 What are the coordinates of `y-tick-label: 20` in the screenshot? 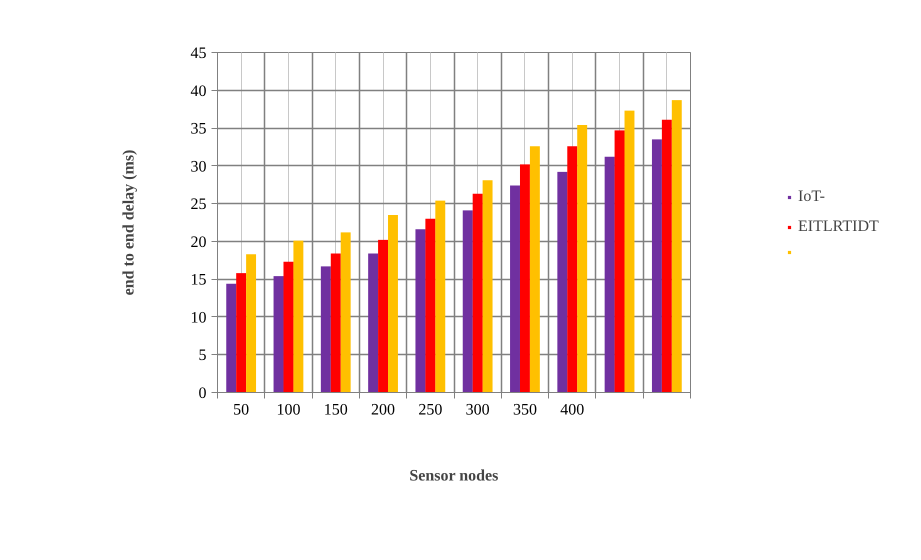 It's located at (198, 242).